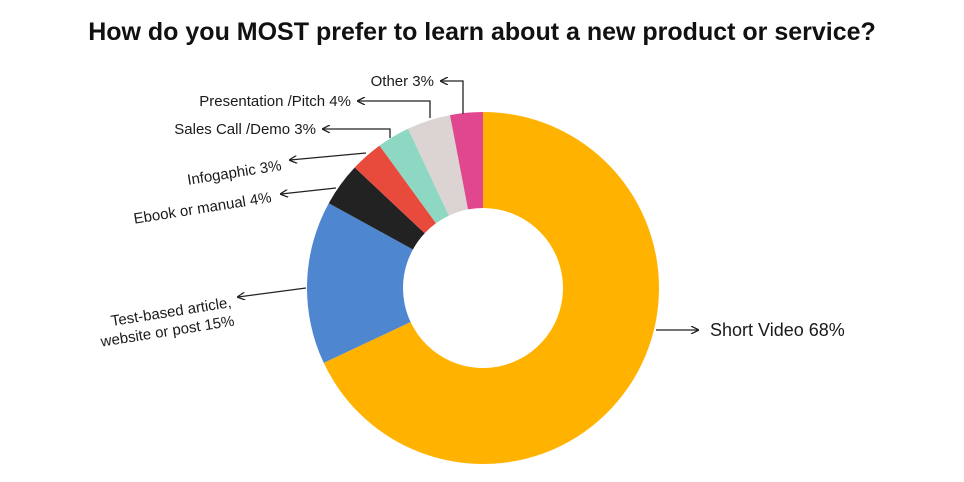  I want to click on slice-other, so click(466, 161).